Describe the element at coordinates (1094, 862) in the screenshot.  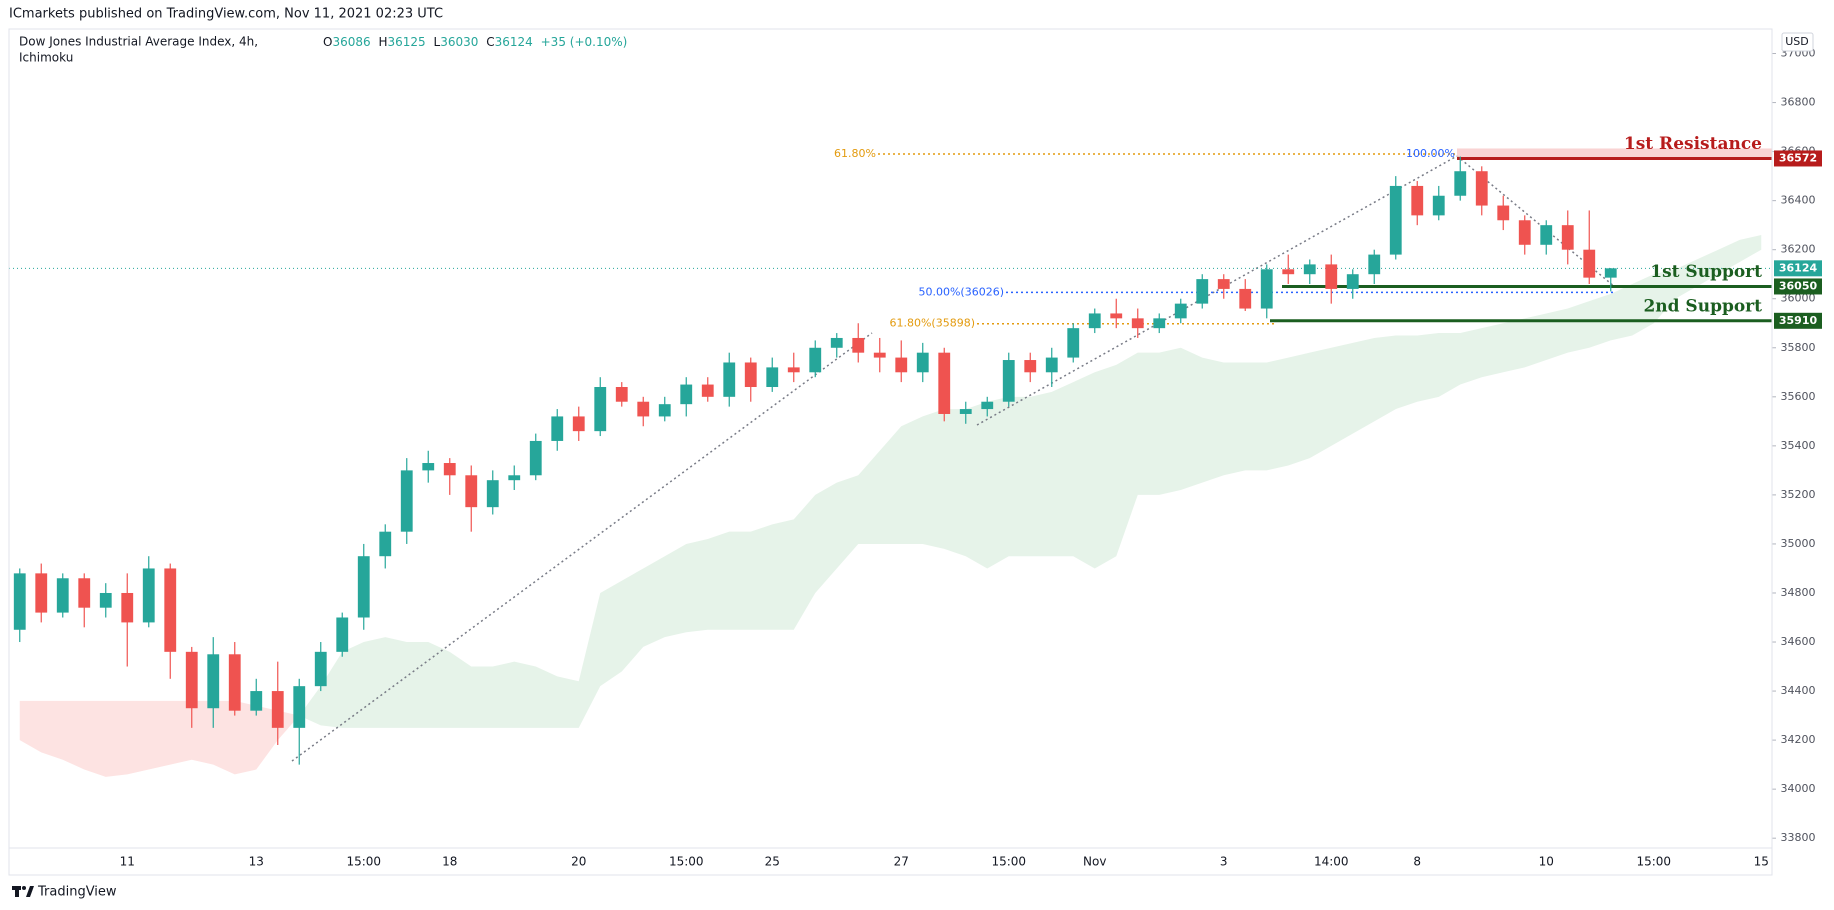
I see `x-tick-label: Nov` at that location.